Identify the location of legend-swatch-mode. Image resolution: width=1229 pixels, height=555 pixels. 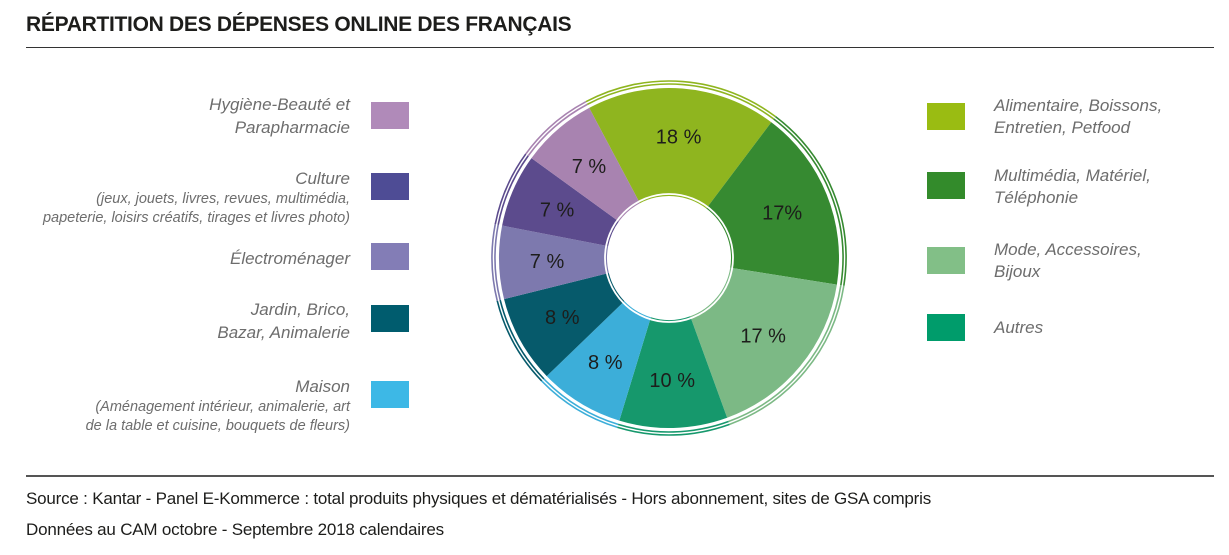
(946, 260).